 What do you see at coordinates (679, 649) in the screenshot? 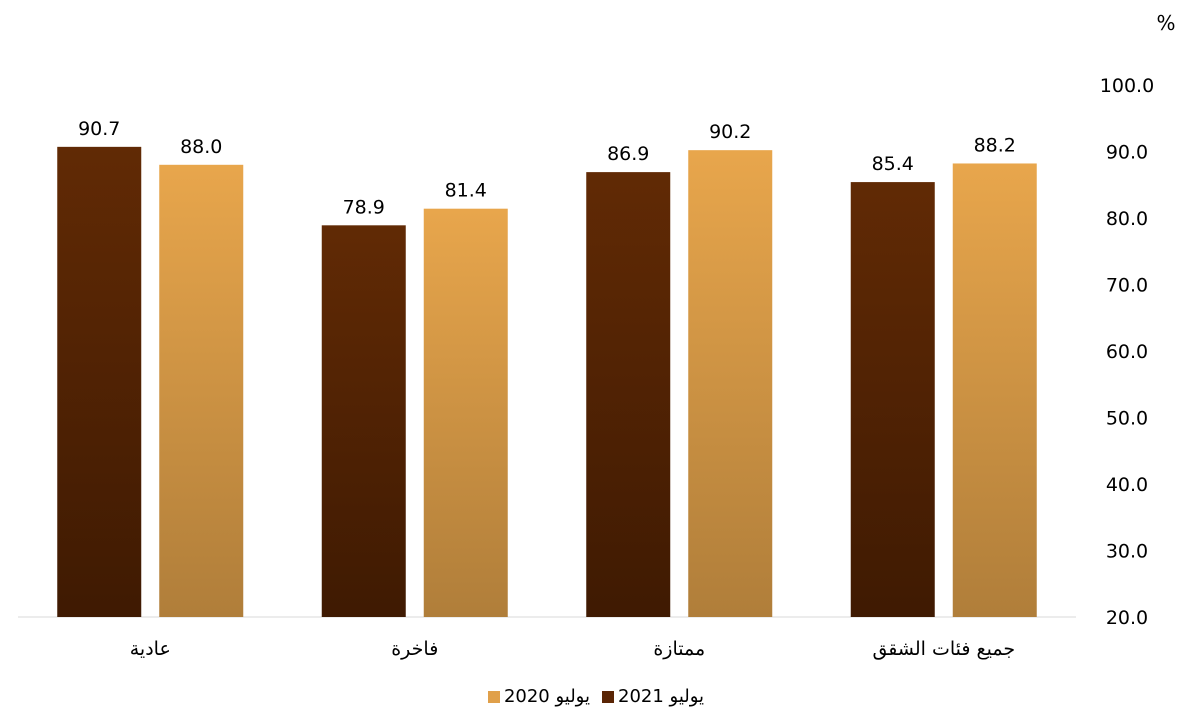
I see `category-label: ممتازة` at bounding box center [679, 649].